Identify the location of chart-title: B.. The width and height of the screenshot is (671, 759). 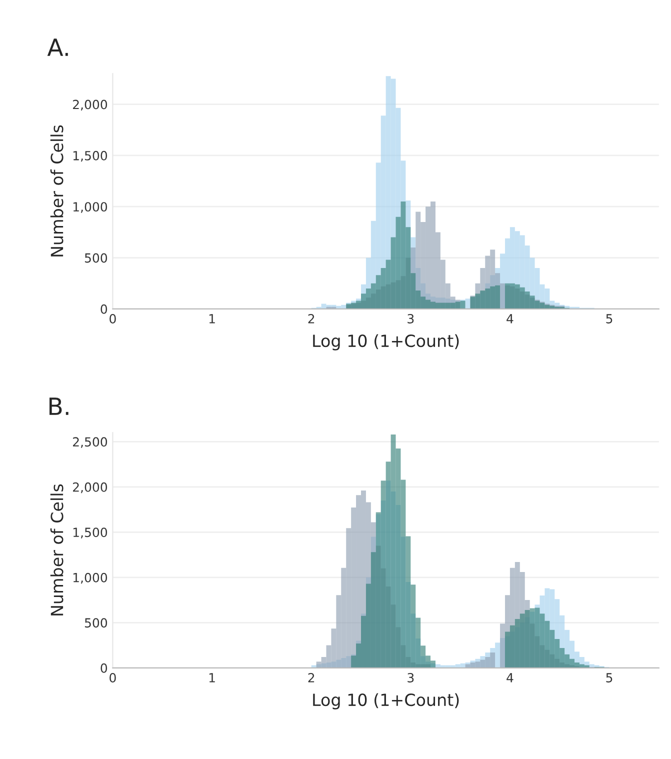
(59, 406).